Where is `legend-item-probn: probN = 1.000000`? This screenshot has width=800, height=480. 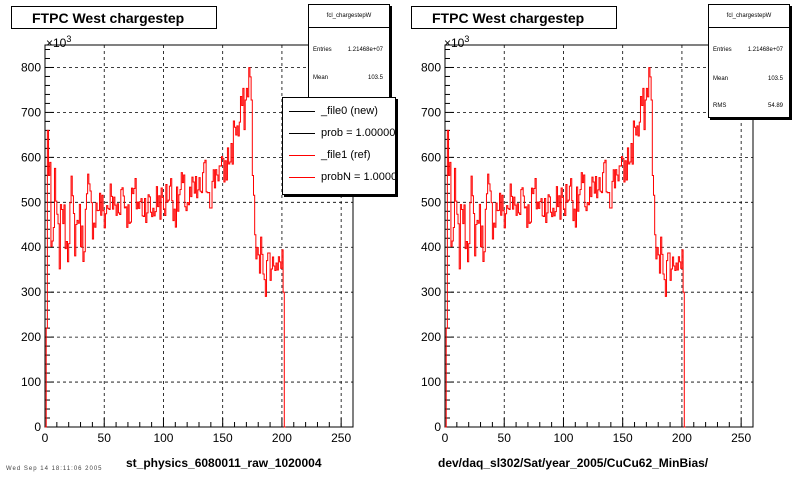 legend-item-probn: probN = 1.000000 is located at coordinates (339, 178).